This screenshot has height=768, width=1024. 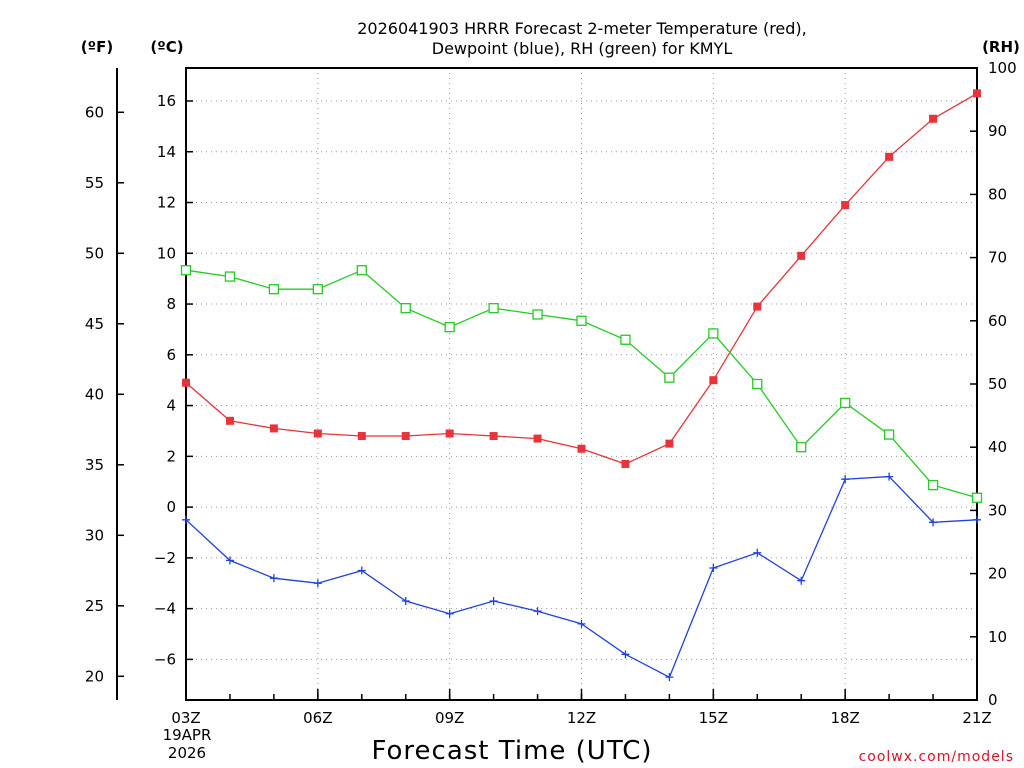 I want to click on rh-tick-label: 50, so click(x=997, y=384).